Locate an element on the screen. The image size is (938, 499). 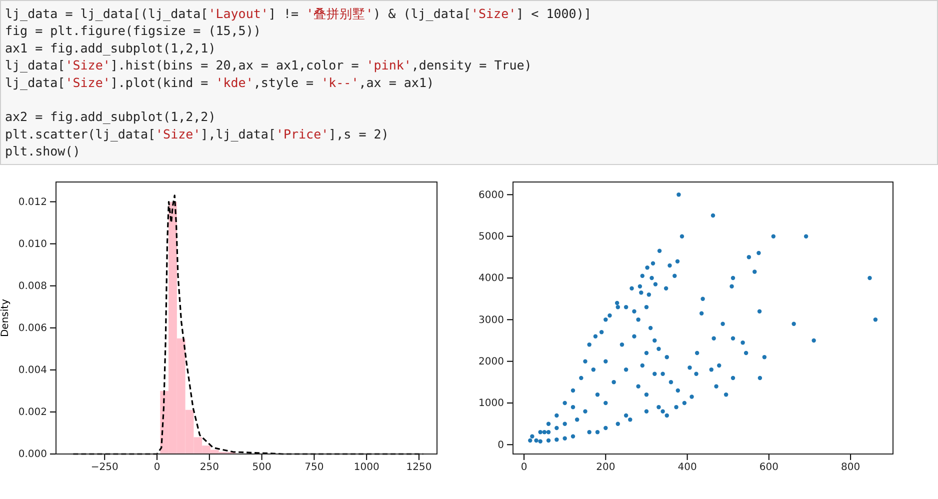
y-tick-label: 2000 is located at coordinates (491, 362).